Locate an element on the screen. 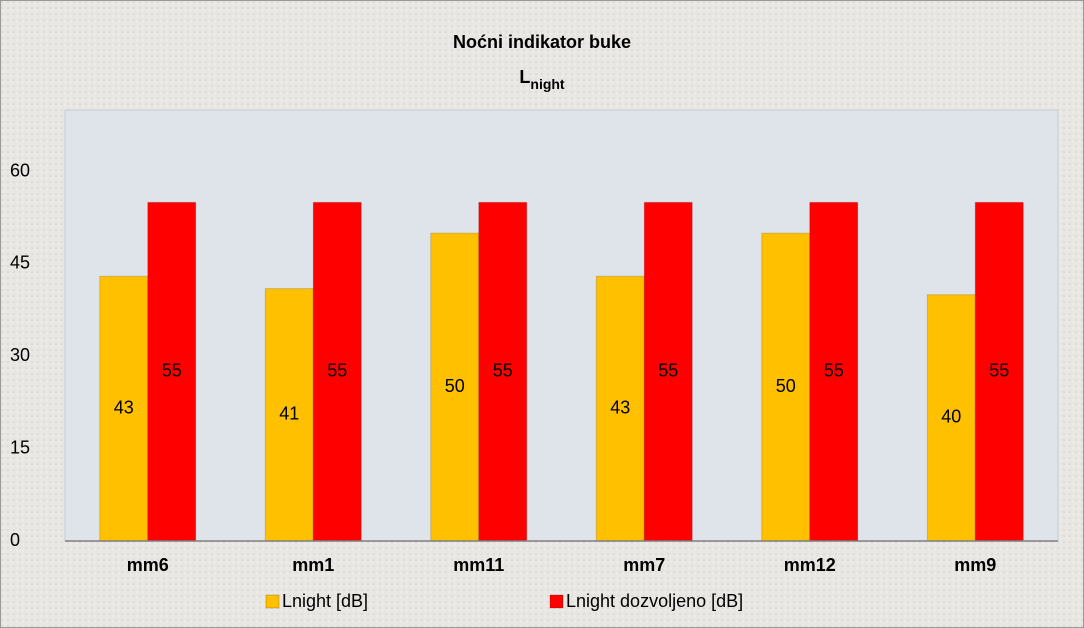 The width and height of the screenshot is (1084, 628). y-tick-label: 45 is located at coordinates (20, 263).